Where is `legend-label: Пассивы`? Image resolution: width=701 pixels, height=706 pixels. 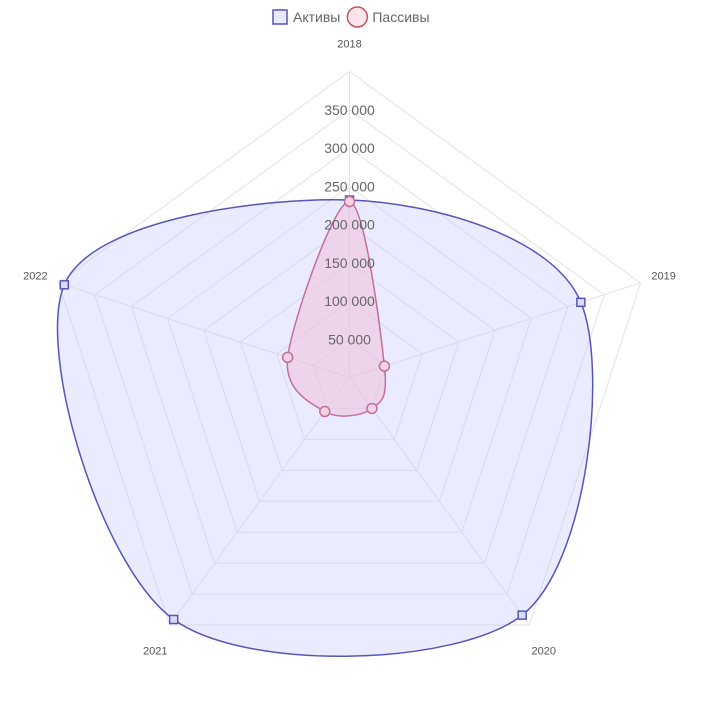 legend-label: Пассивы is located at coordinates (400, 17).